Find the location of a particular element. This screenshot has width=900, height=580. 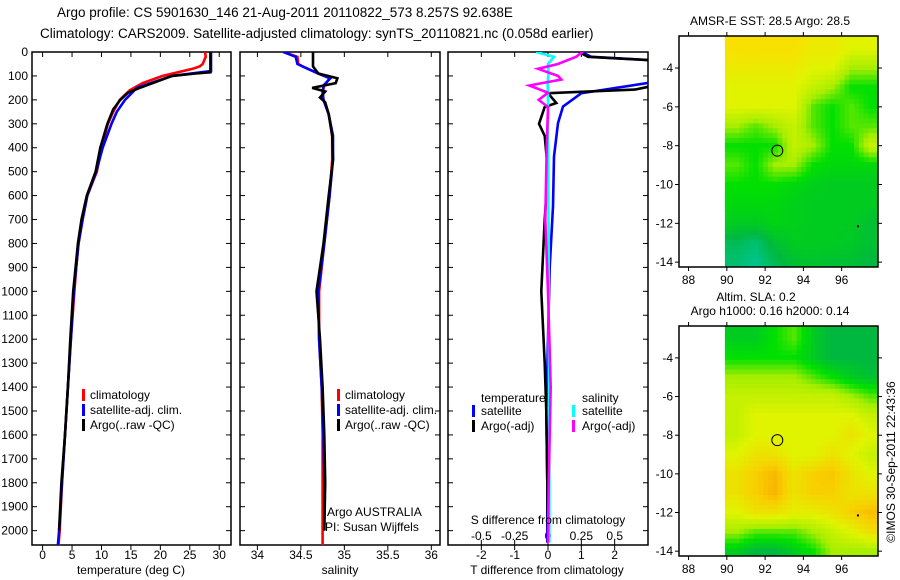

x-tick-label: 34.5 is located at coordinates (301, 555).